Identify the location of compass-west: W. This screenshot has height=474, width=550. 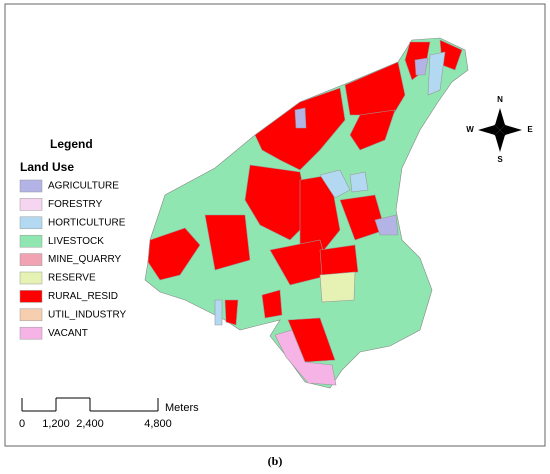
(470, 129).